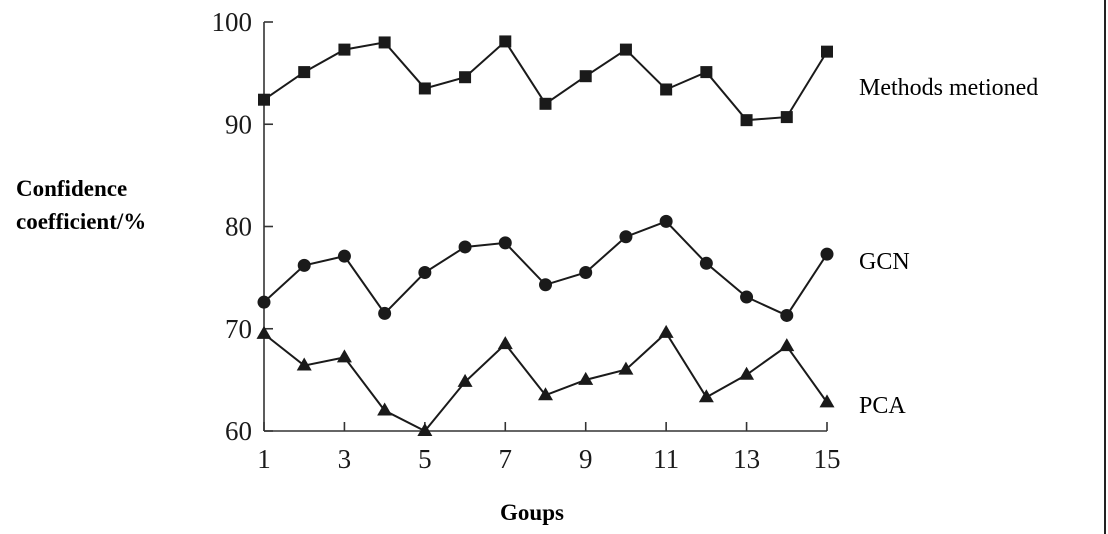  I want to click on y-tick-label: 90, so click(238, 124).